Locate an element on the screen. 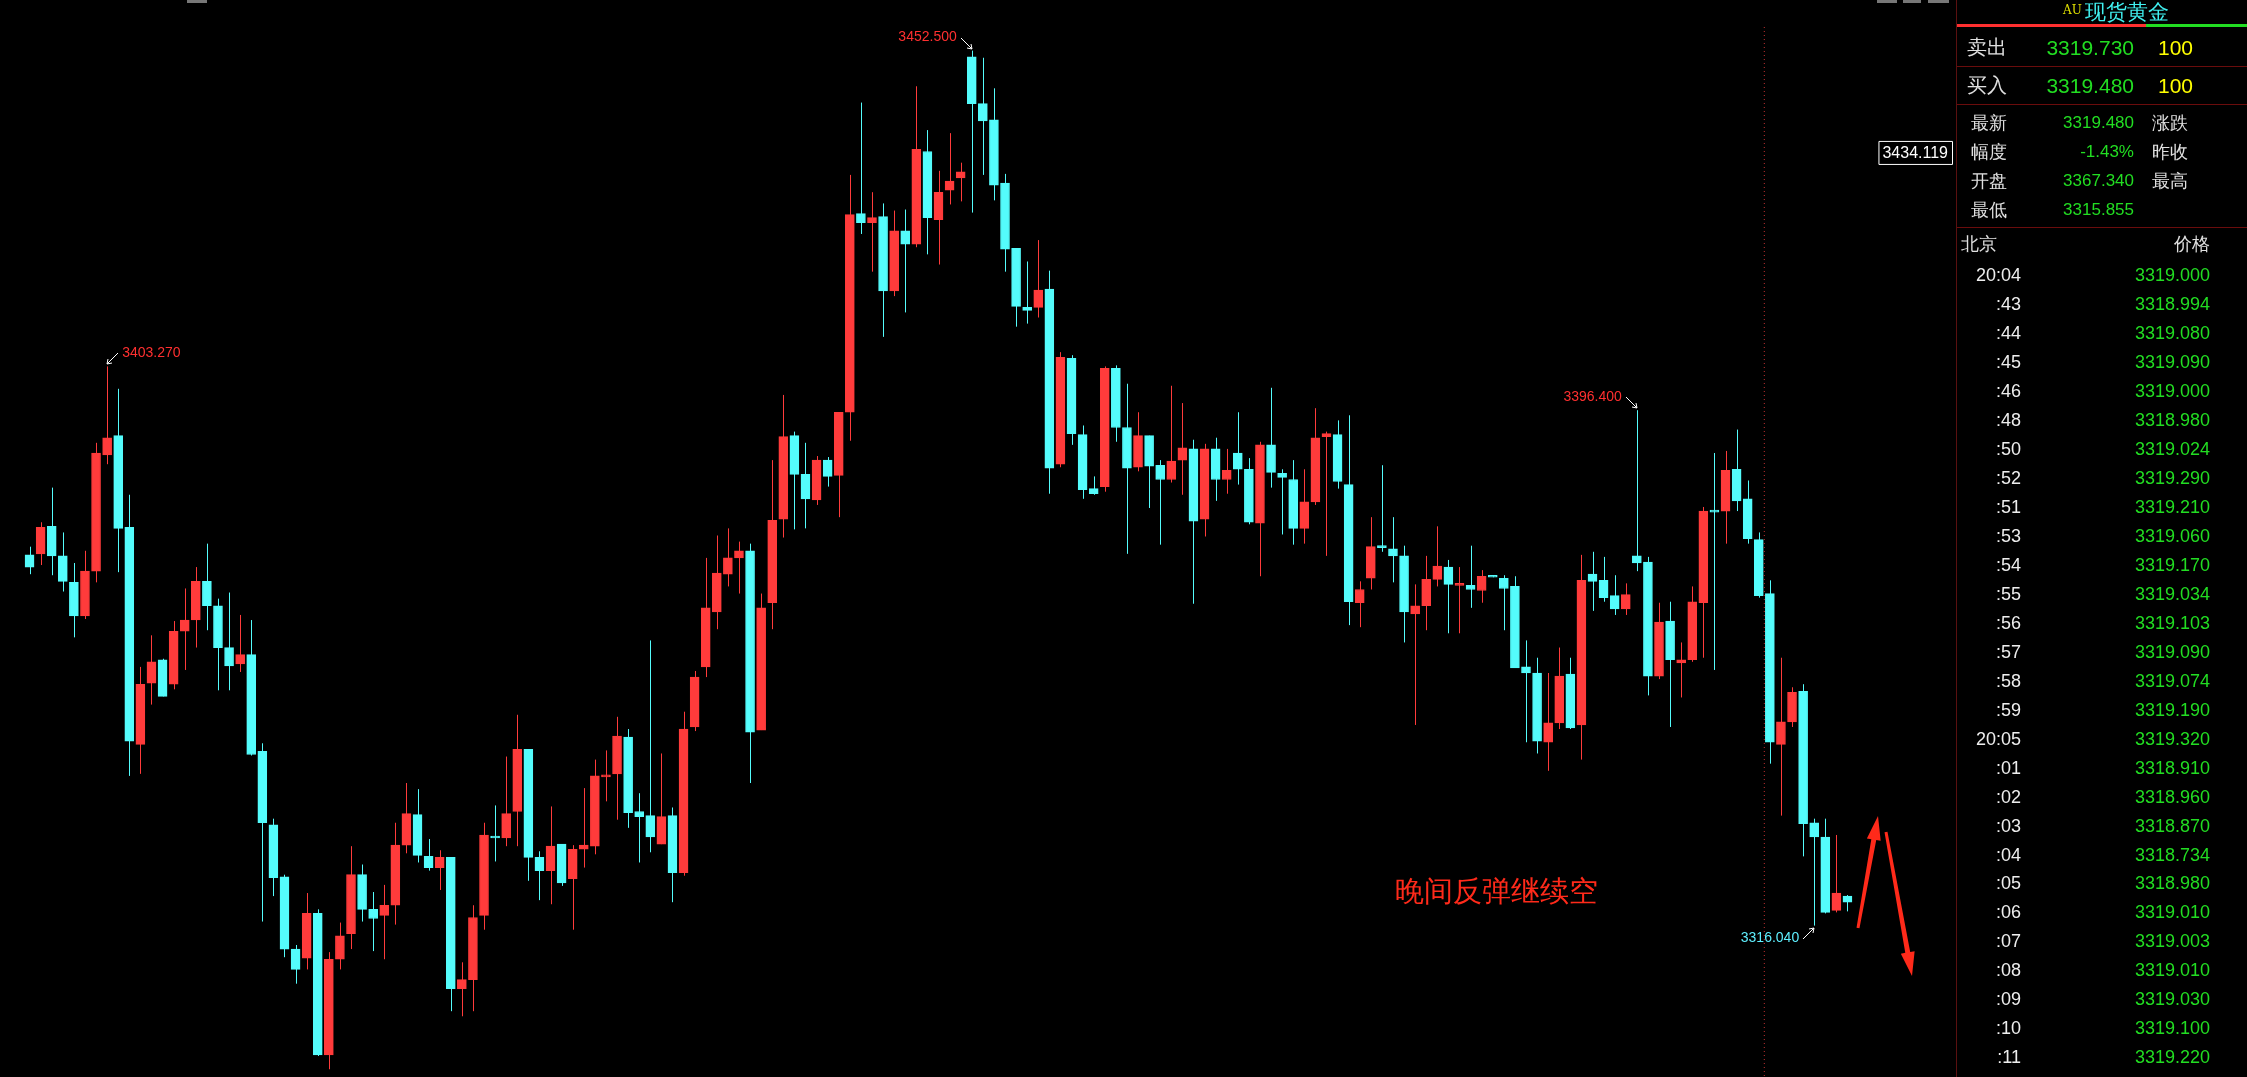  text: 3319.060 is located at coordinates (2172, 535).